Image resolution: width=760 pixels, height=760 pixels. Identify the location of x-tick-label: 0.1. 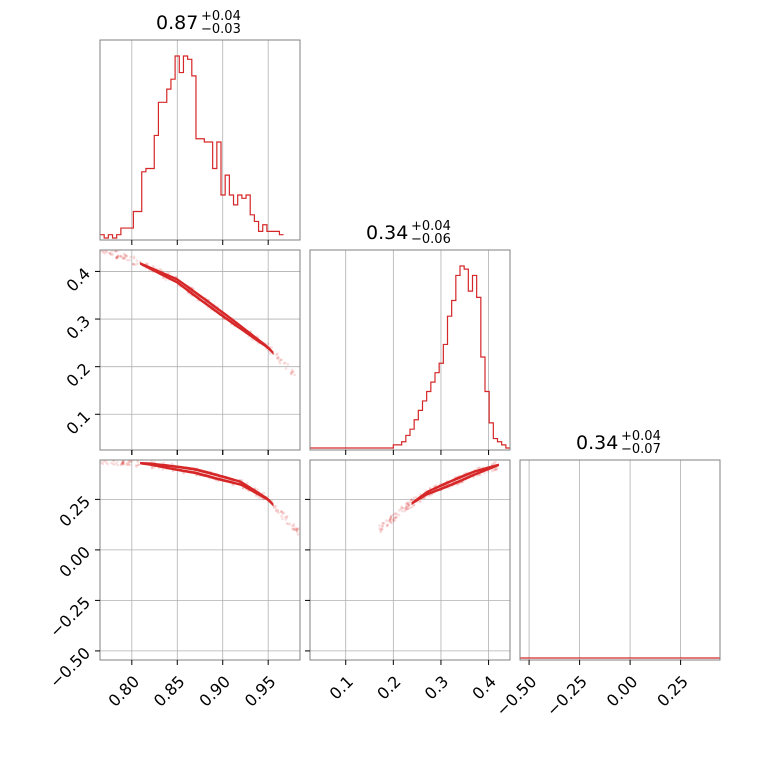
(341, 687).